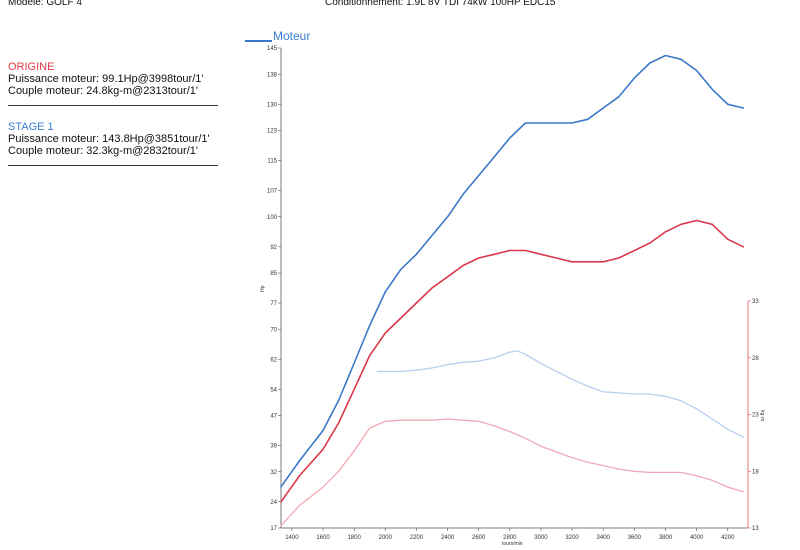 Image resolution: width=800 pixels, height=550 pixels. I want to click on y-right-tick-label: 28, so click(755, 359).